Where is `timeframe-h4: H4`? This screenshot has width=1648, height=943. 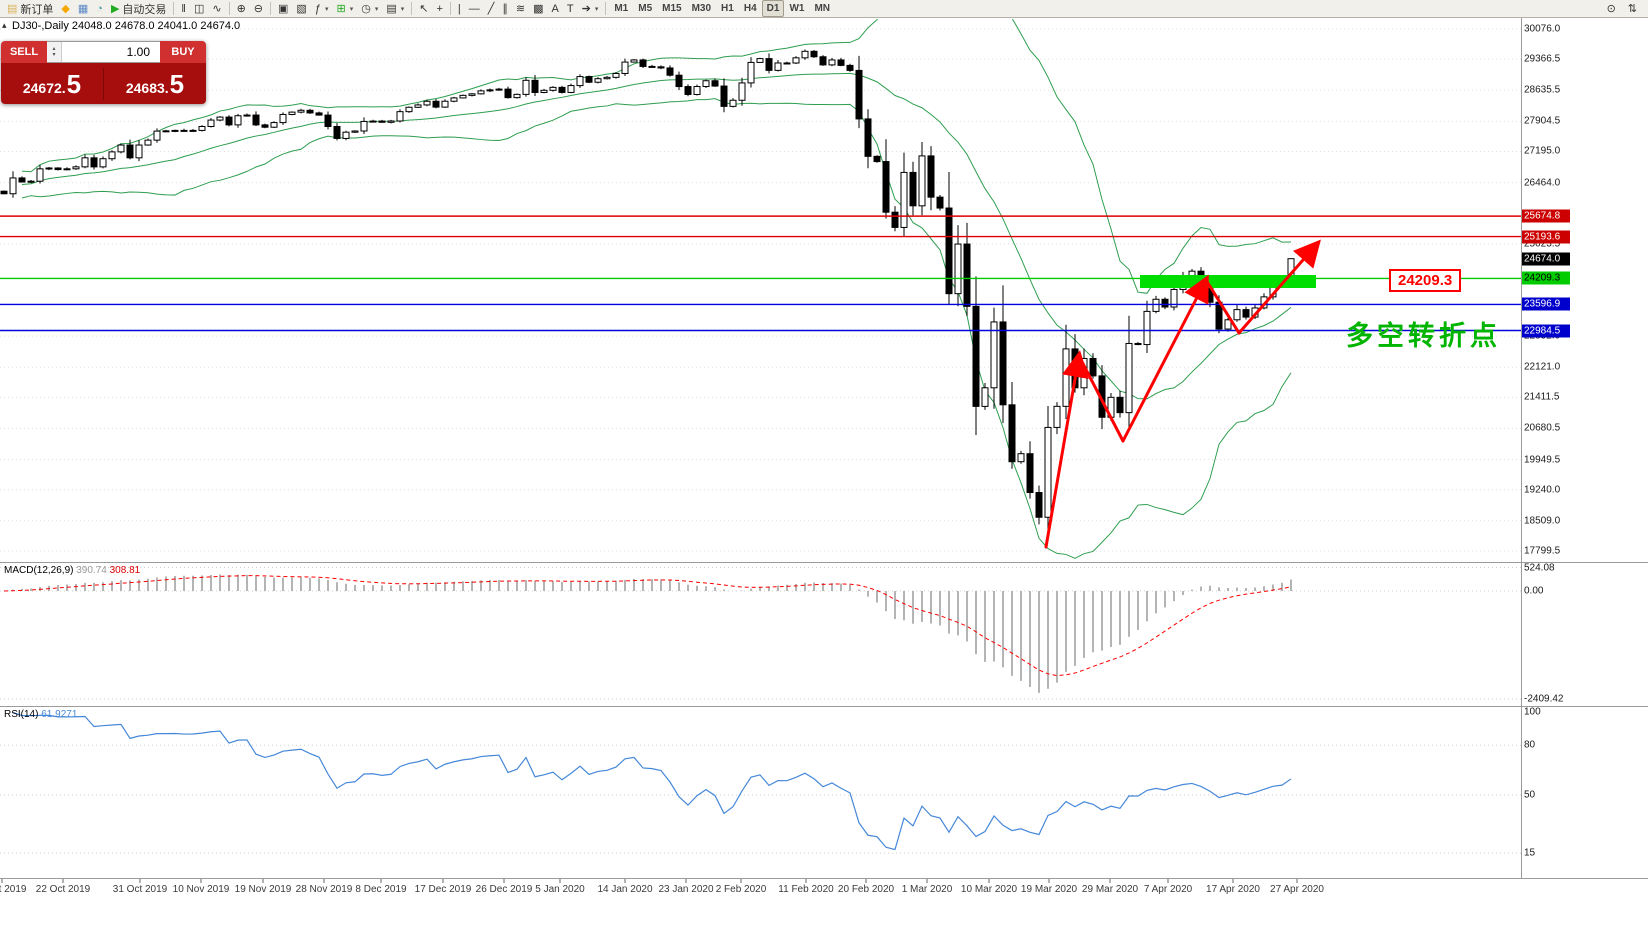 timeframe-h4: H4 is located at coordinates (750, 8).